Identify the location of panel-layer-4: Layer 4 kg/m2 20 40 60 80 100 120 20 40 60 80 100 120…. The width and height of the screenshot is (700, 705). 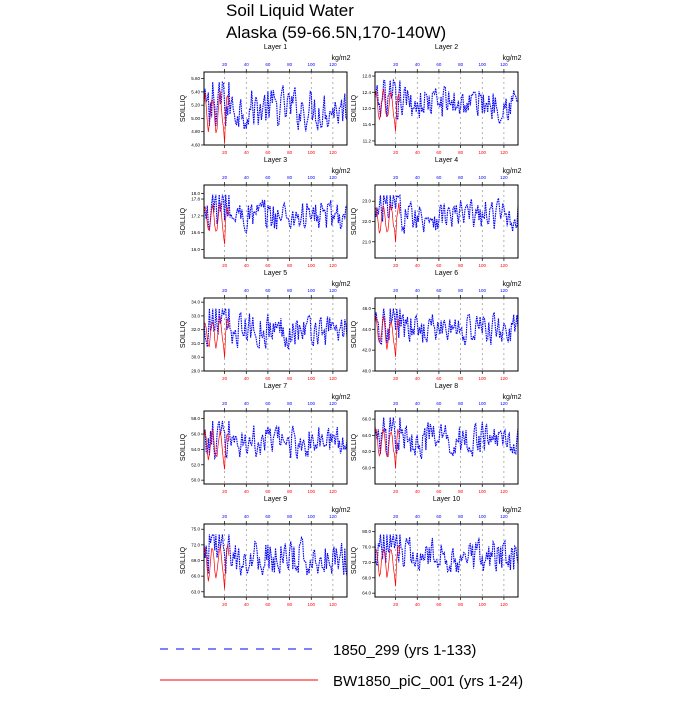
(436, 212).